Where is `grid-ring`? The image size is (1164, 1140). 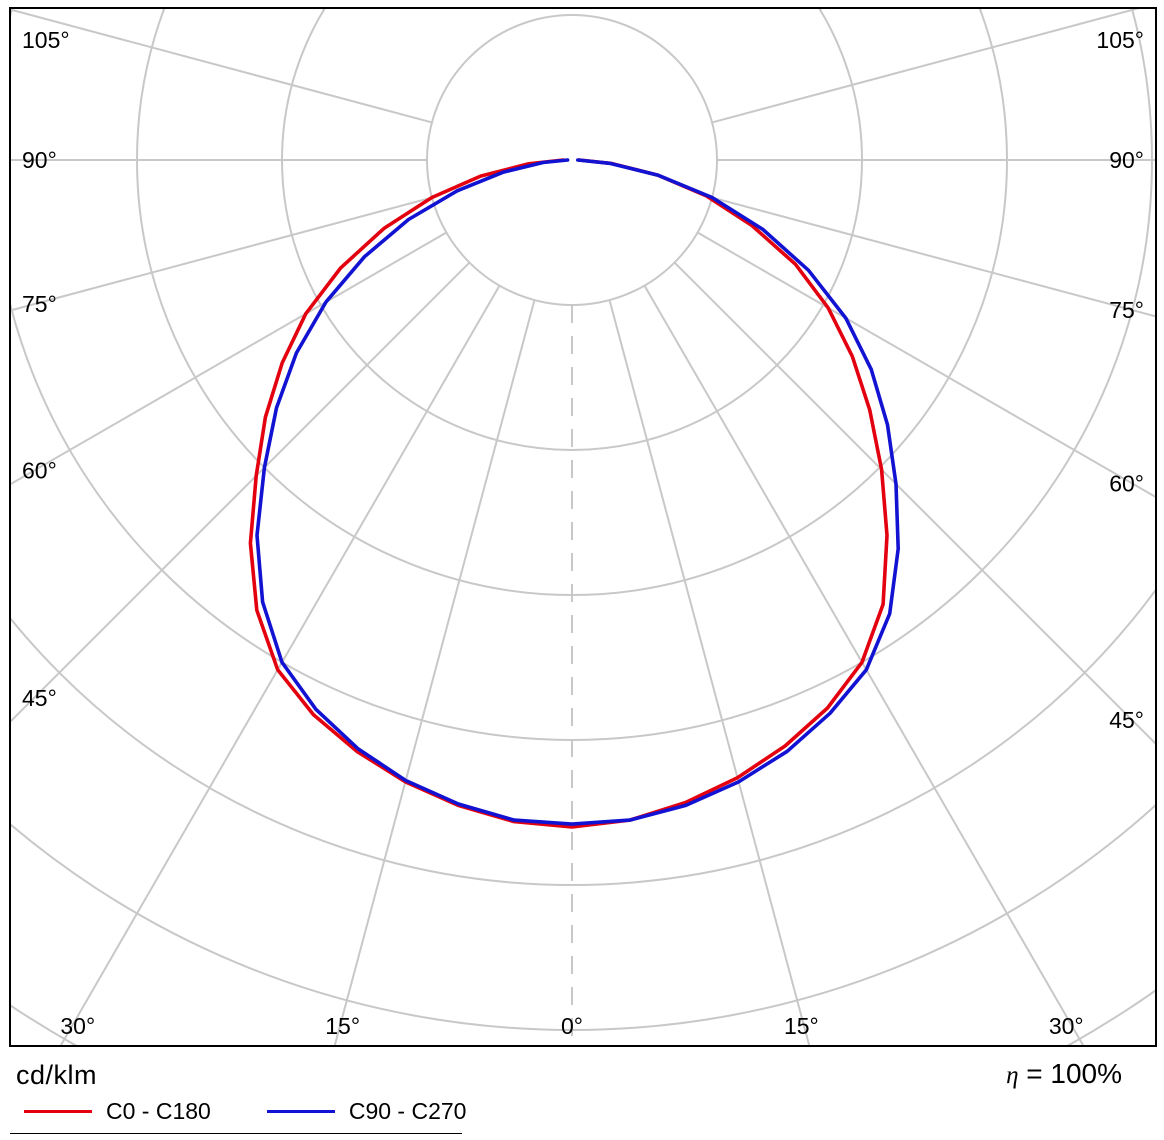
grid-ring is located at coordinates (572, 160).